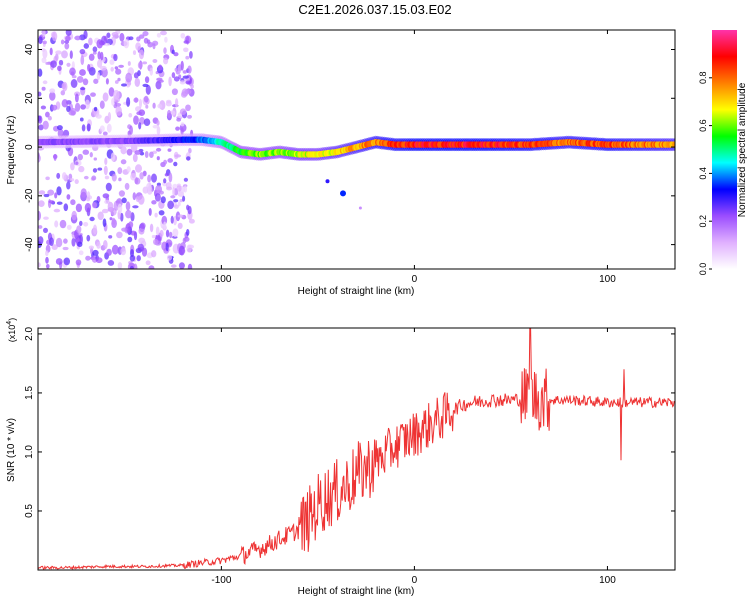 This screenshot has height=600, width=750. Describe the element at coordinates (356, 591) in the screenshot. I see `snr-xlabel: Height of straight line (km)` at that location.